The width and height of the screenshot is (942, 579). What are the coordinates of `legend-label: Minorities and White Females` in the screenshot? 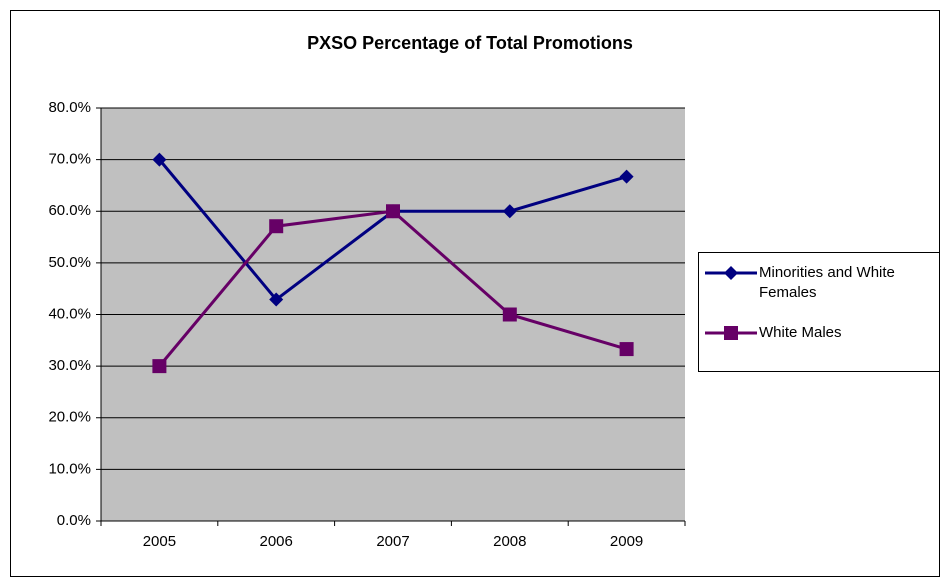 It's located at (827, 282).